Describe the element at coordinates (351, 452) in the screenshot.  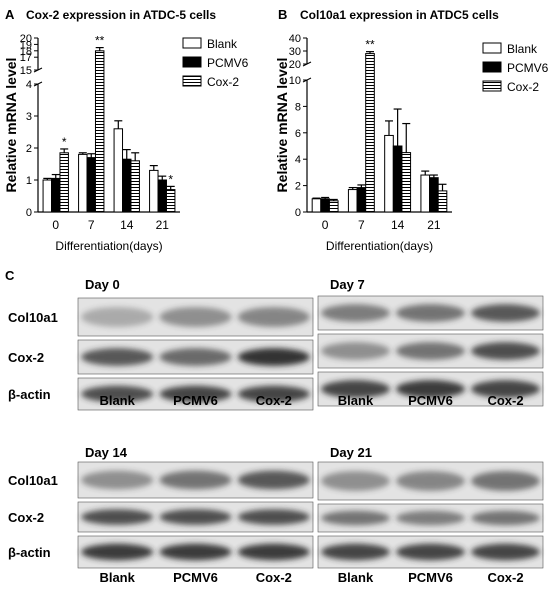
I see `blot-title: Day 21` at that location.